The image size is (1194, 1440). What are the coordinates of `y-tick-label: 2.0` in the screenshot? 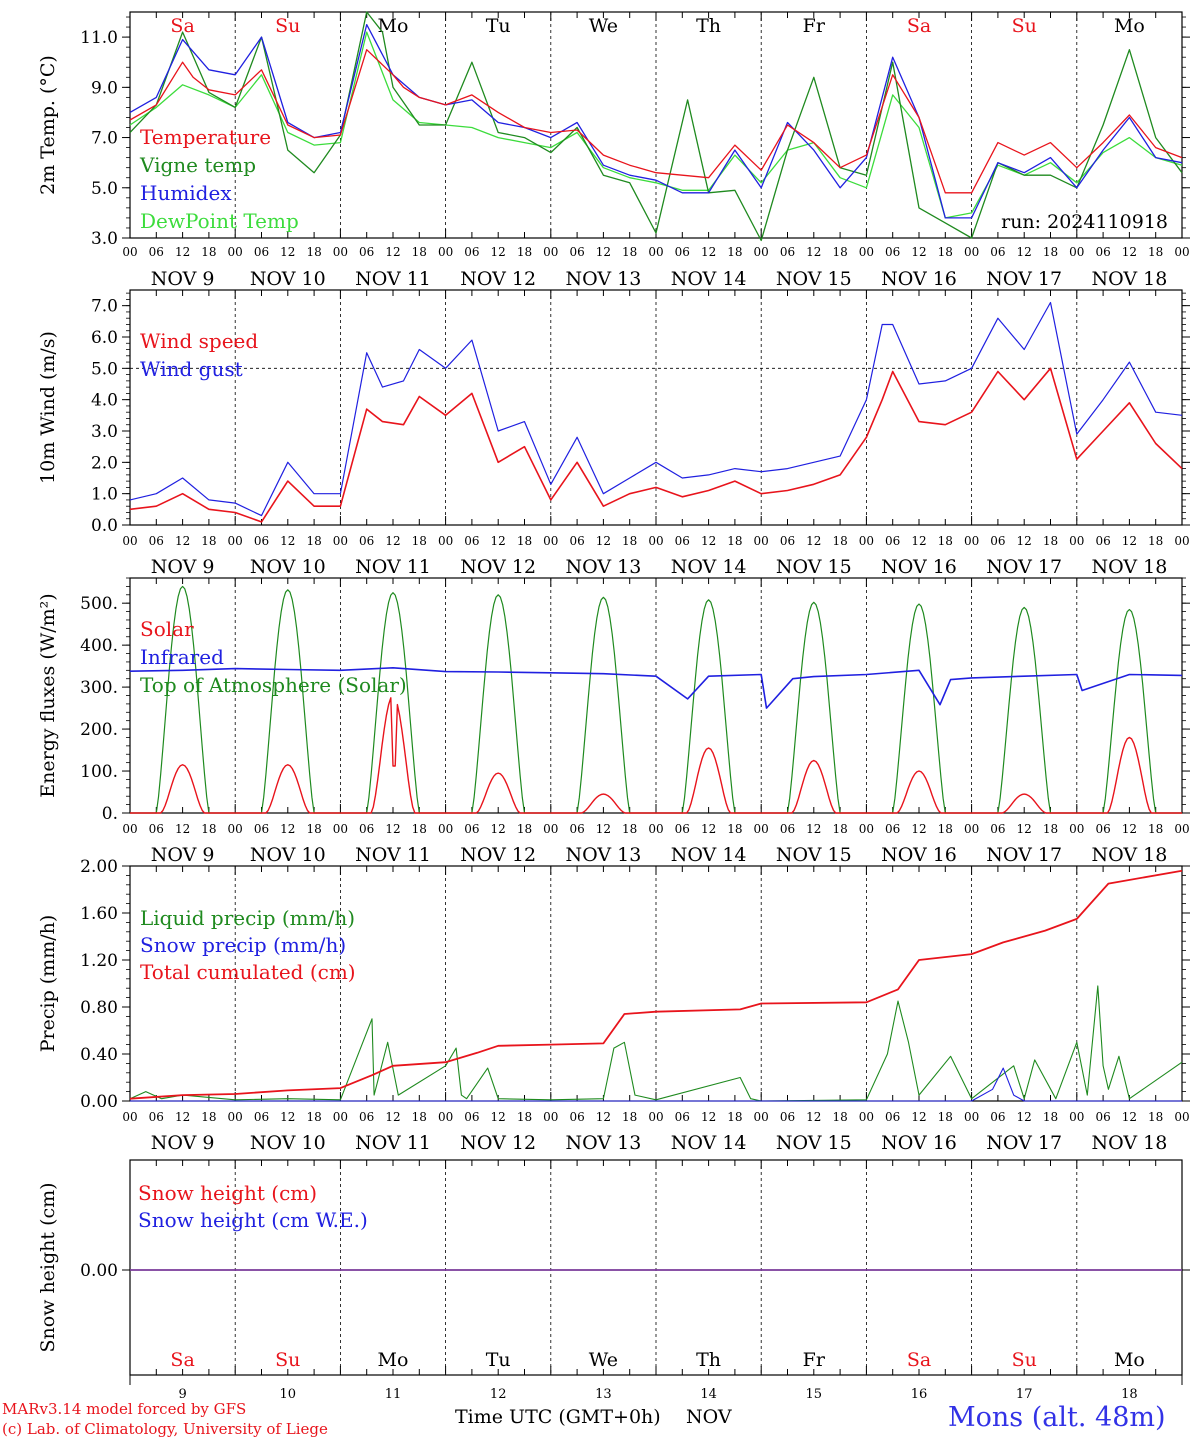 It's located at (104, 463).